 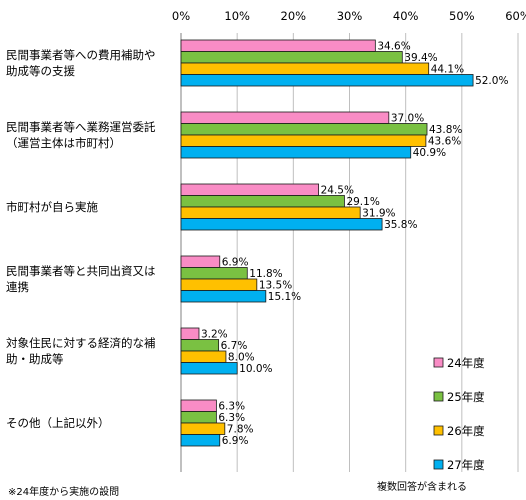 I want to click on x-tick-label: 40%, so click(x=406, y=16).